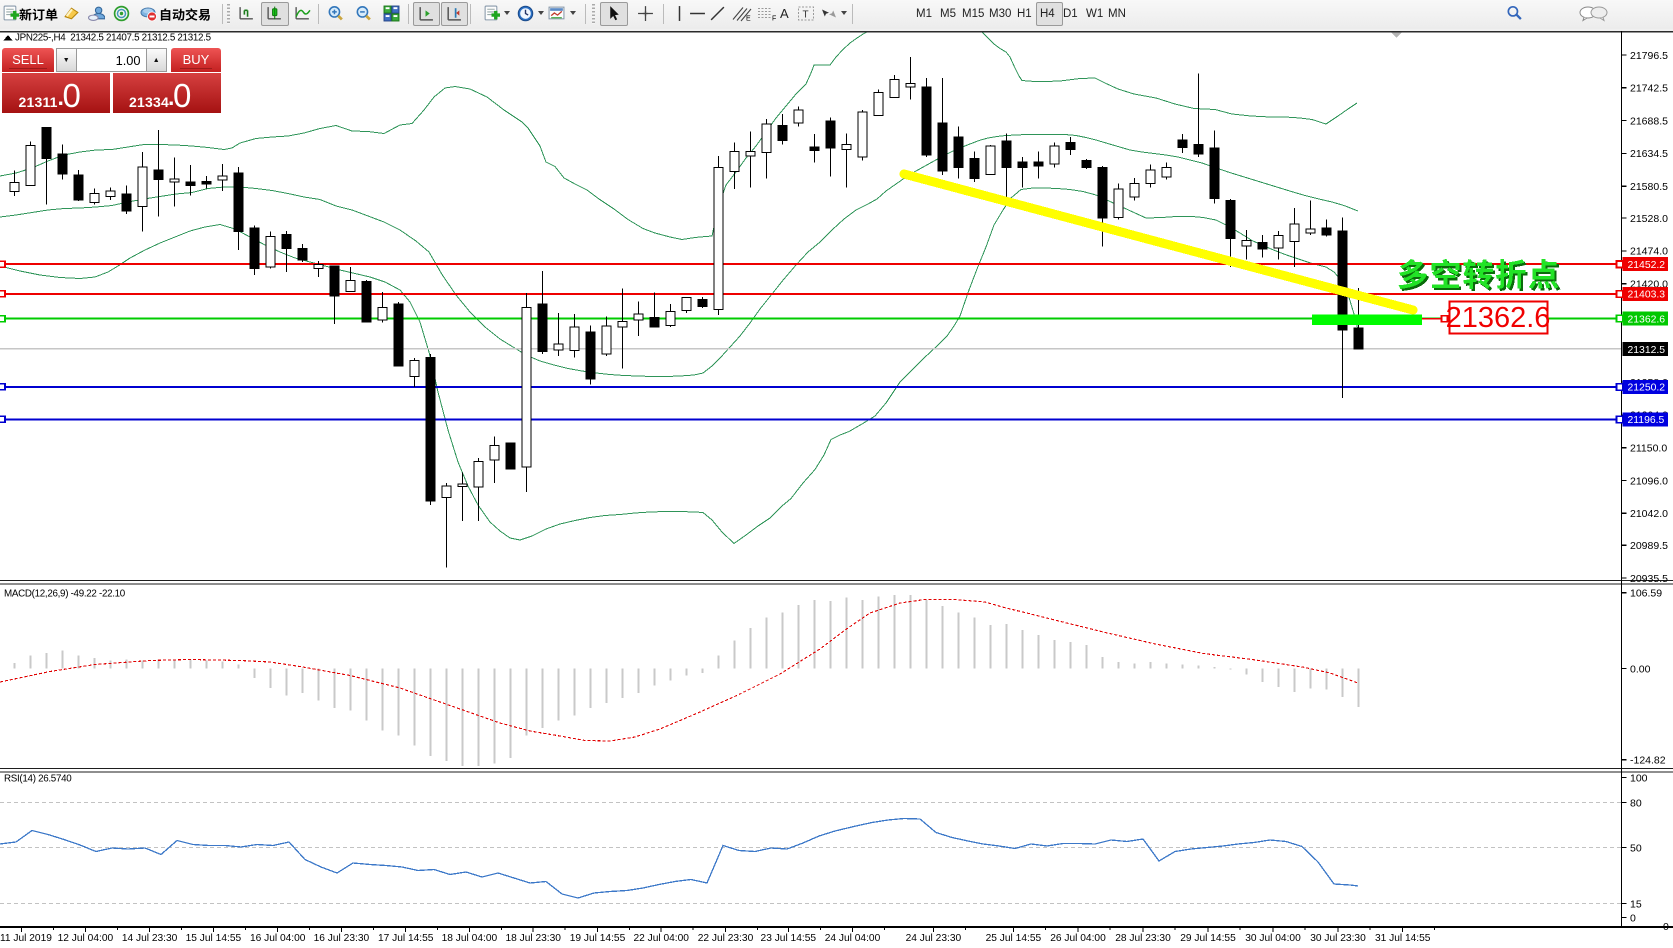 This screenshot has height=948, width=1673. I want to click on svg-text: 80, so click(1636, 803).